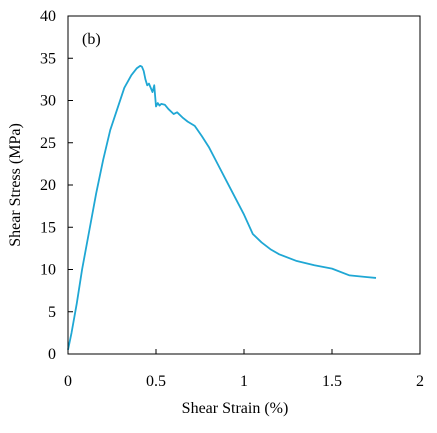 The image size is (437, 433). Describe the element at coordinates (68, 381) in the screenshot. I see `x-tick-label: 0` at that location.